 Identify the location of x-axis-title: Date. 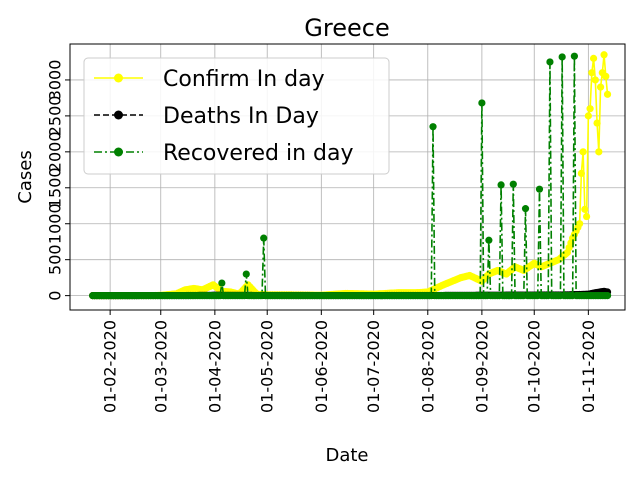
(346, 455).